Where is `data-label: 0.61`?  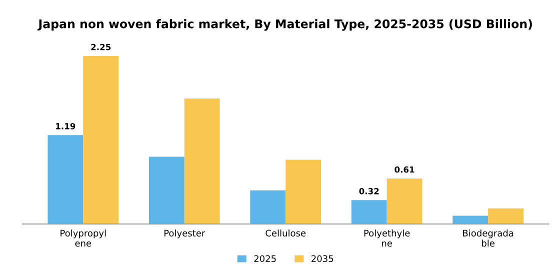
data-label: 0.61 is located at coordinates (404, 169).